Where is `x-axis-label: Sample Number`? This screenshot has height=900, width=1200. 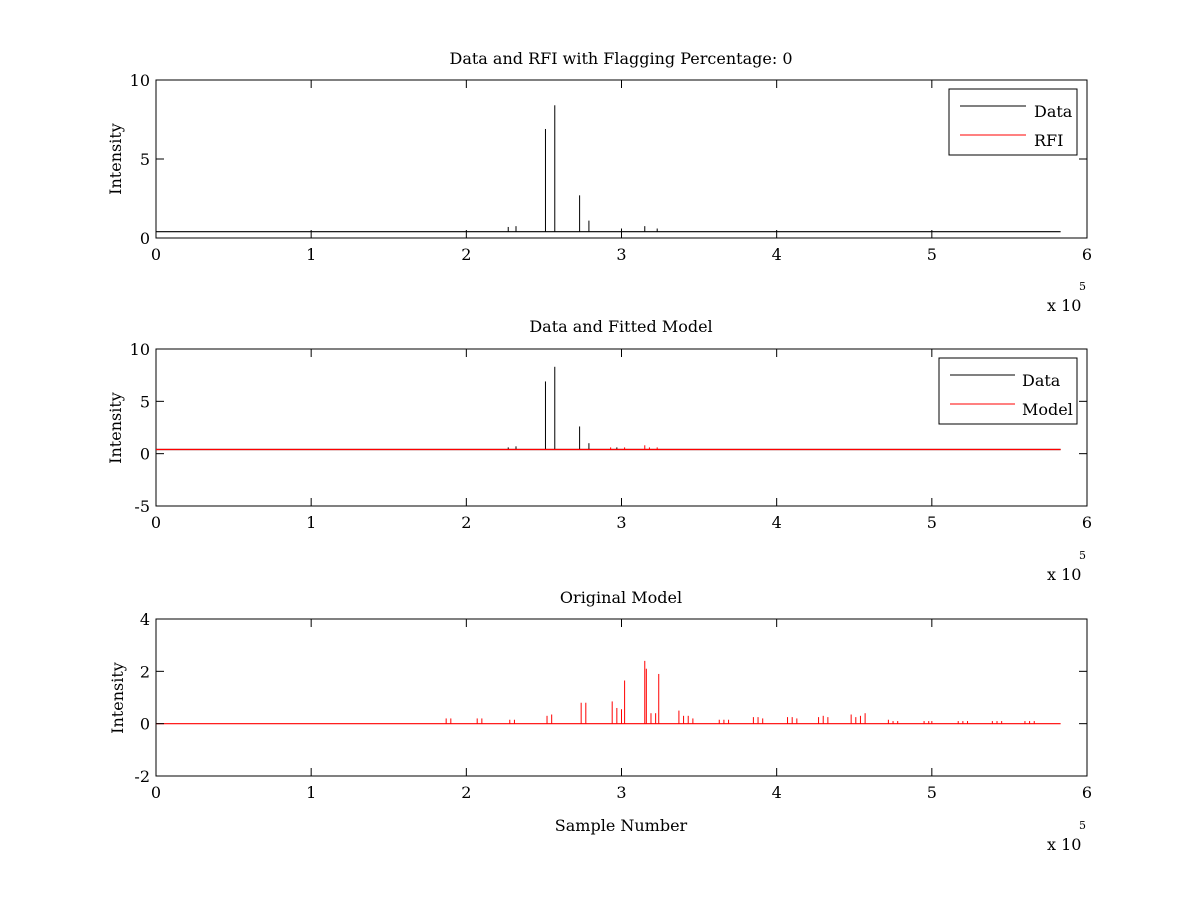
x-axis-label: Sample Number is located at coordinates (621, 825).